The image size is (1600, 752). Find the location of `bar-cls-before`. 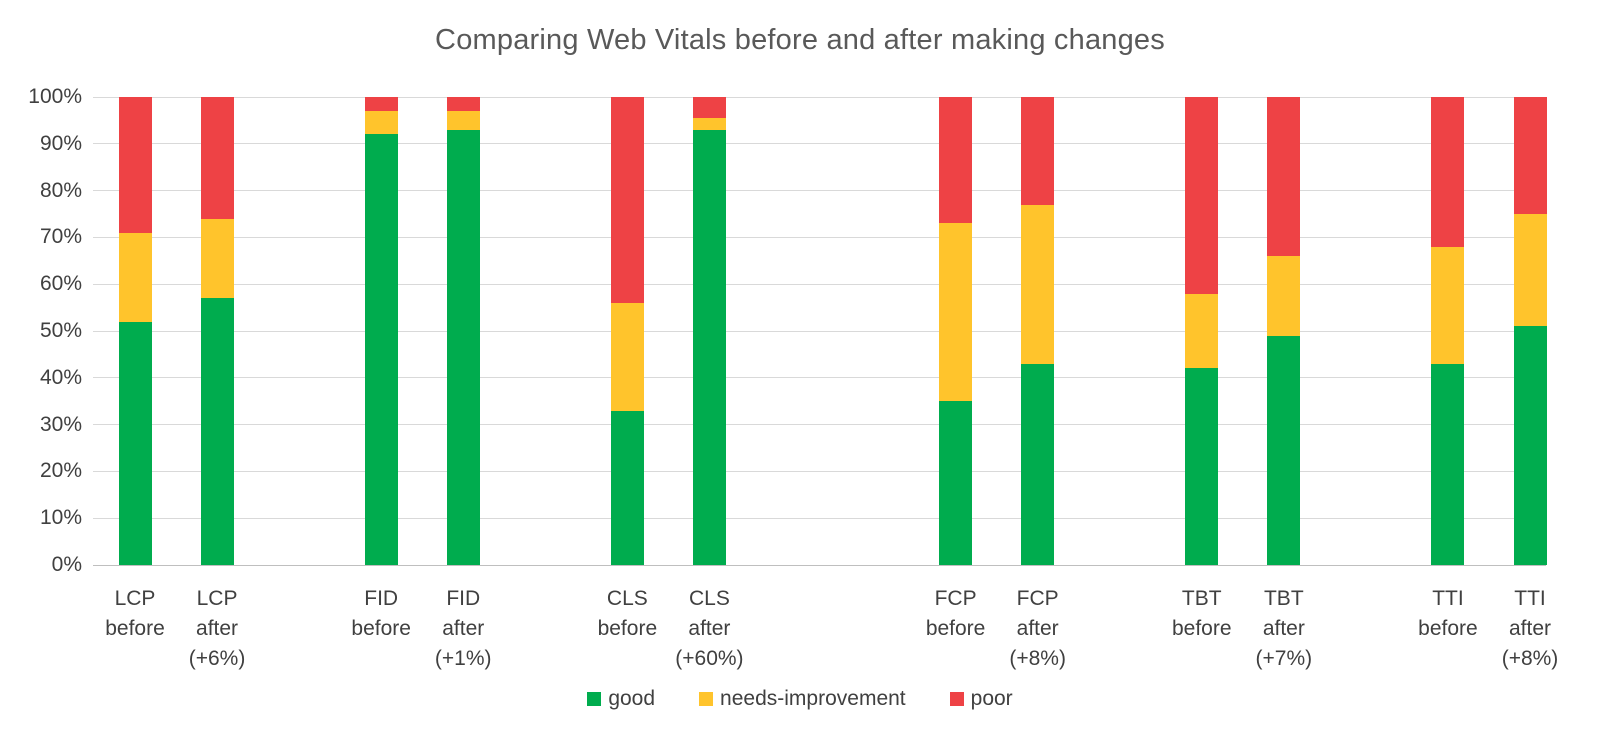

bar-cls-before is located at coordinates (627, 331).